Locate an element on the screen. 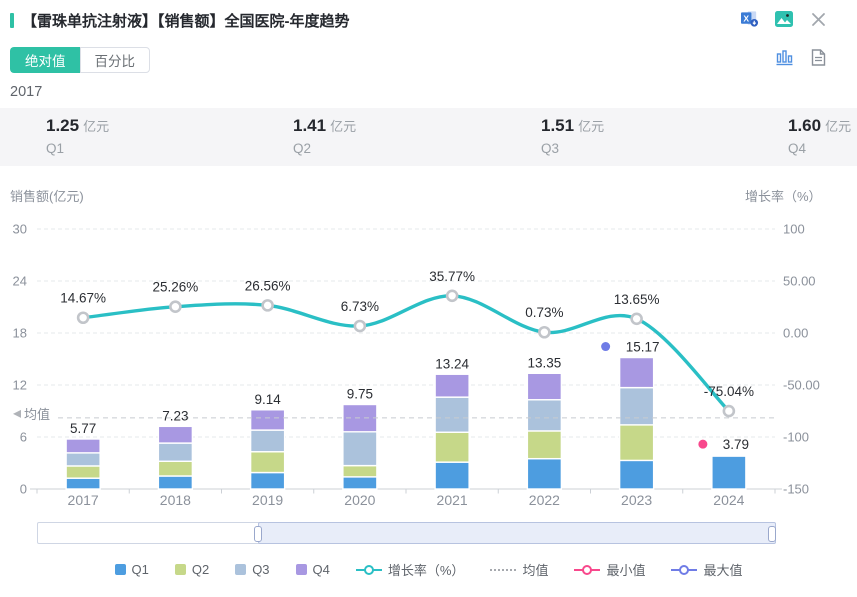  bar-segment-q1-2019 is located at coordinates (267, 480).